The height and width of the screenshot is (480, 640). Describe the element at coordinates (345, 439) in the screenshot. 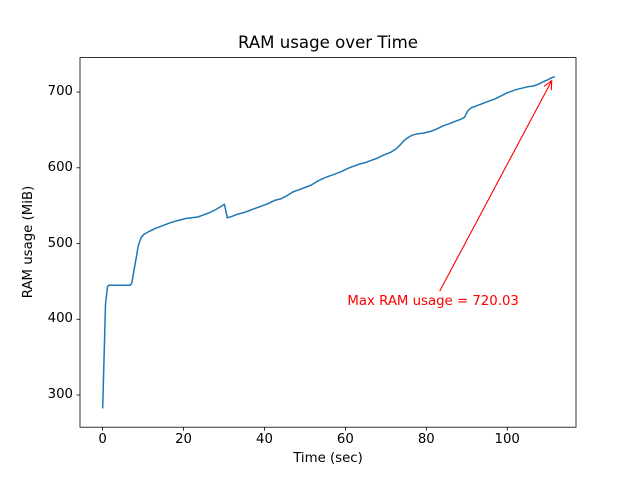

I see `x-tick-label: 60` at that location.